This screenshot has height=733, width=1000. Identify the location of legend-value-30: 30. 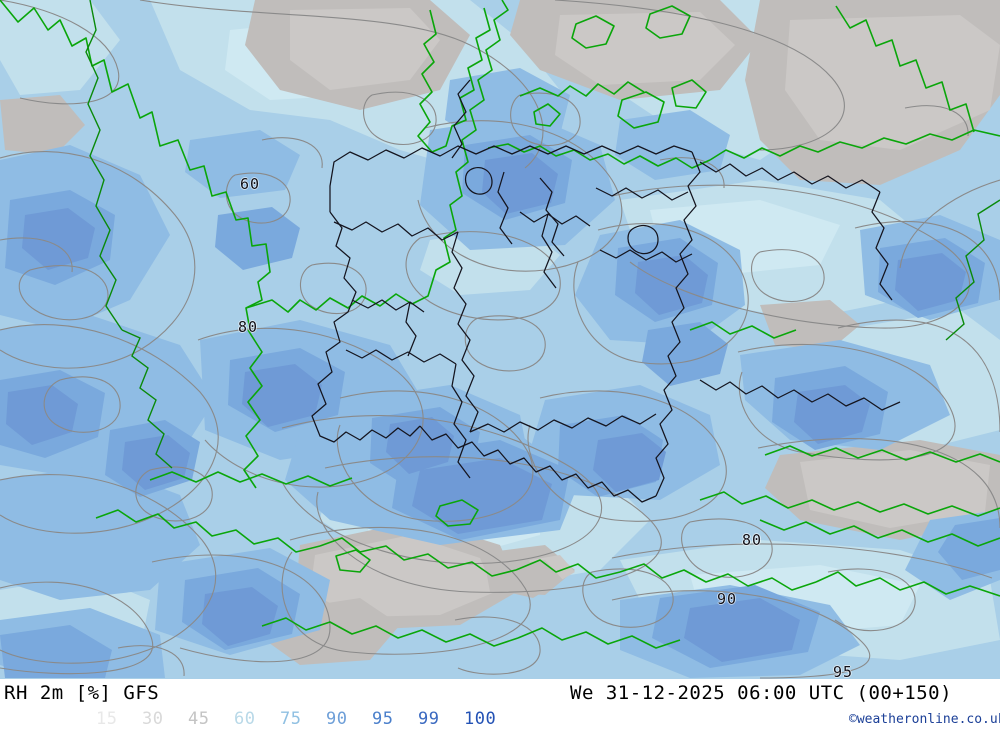
(153, 719).